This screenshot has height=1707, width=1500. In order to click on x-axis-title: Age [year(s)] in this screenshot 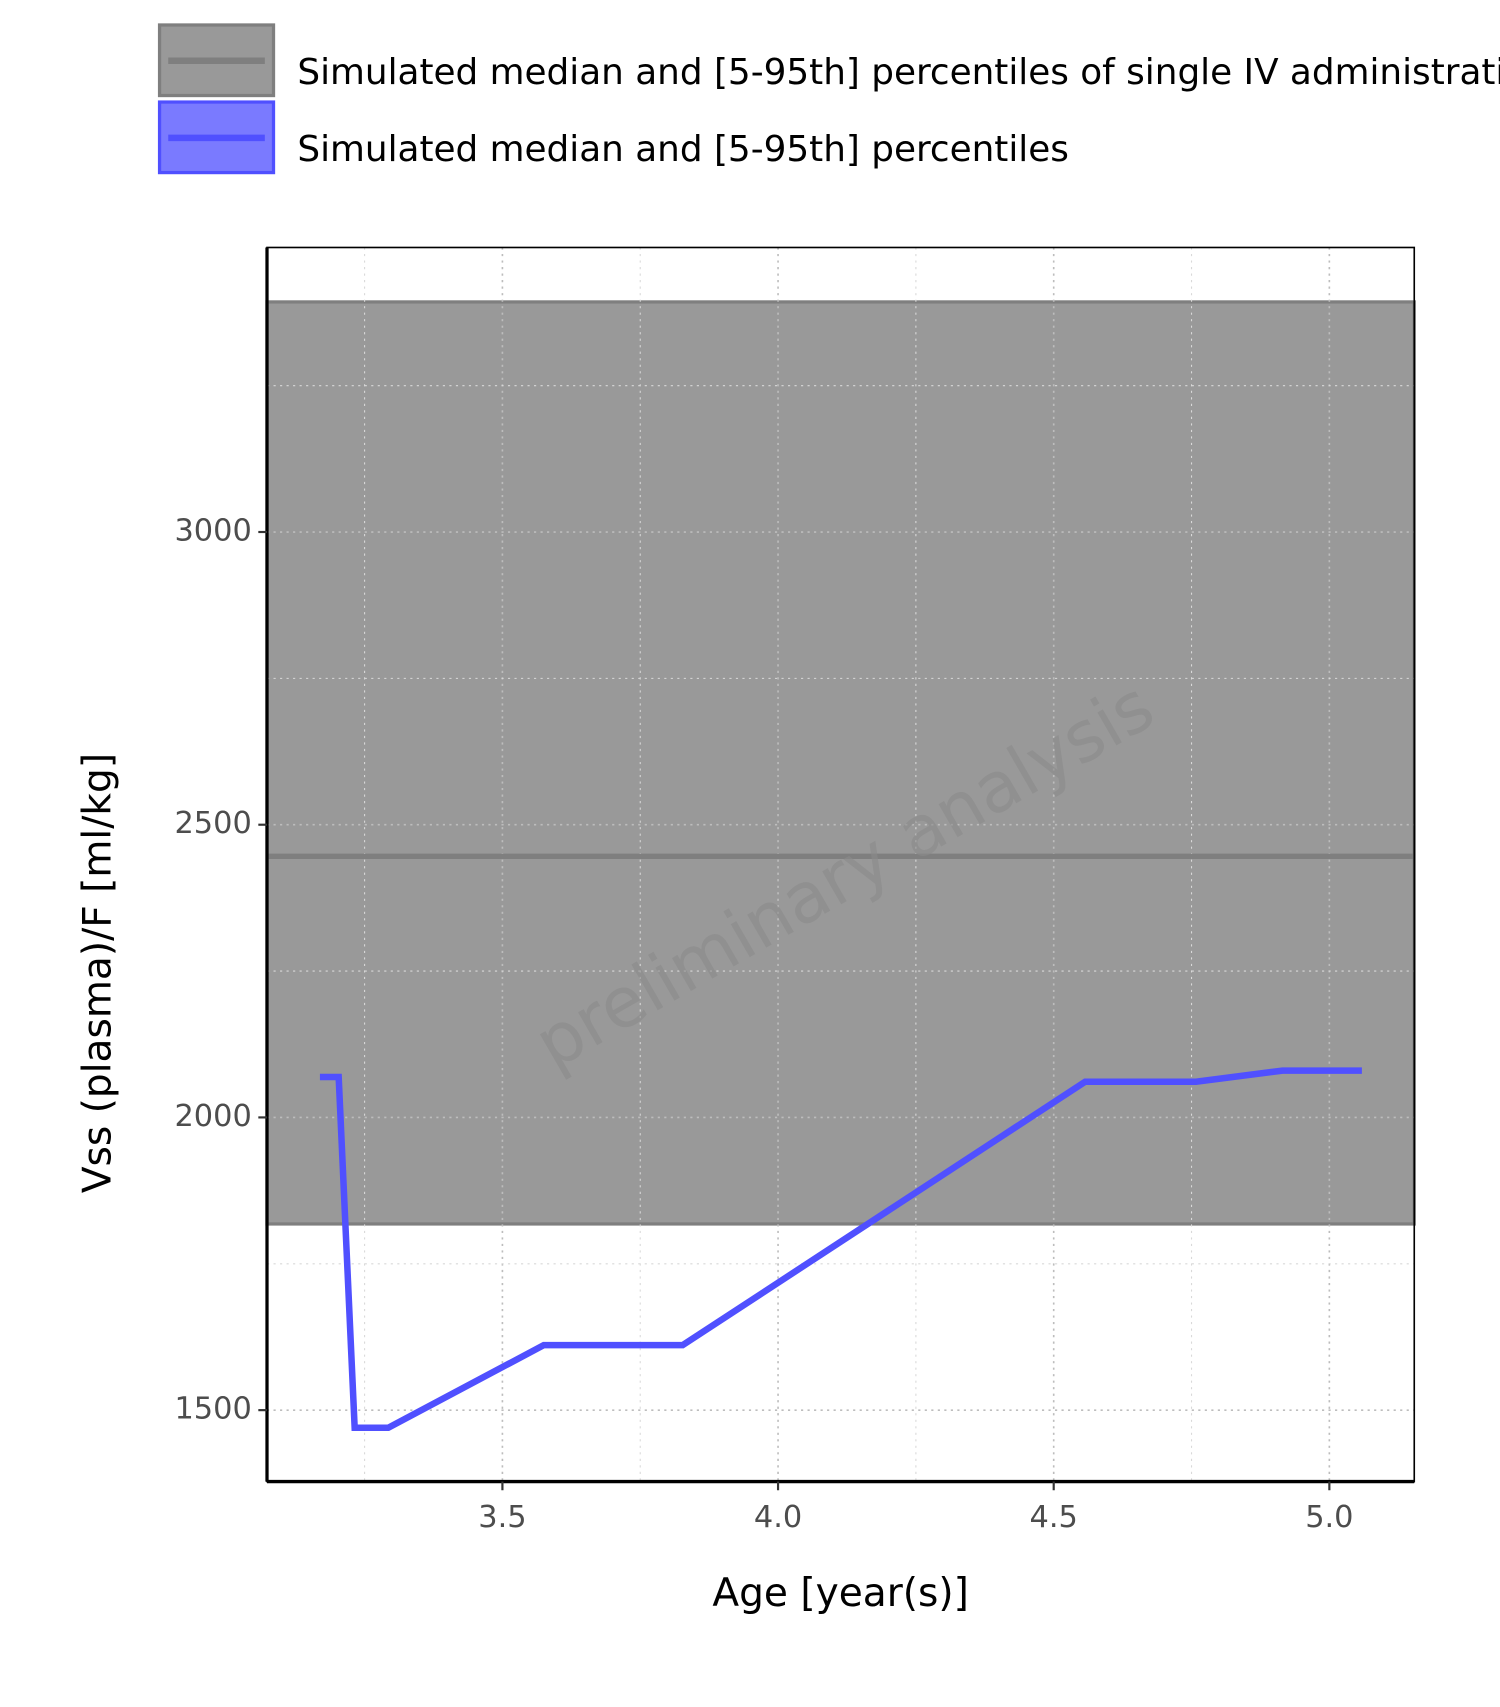, I will do `click(840, 1593)`.